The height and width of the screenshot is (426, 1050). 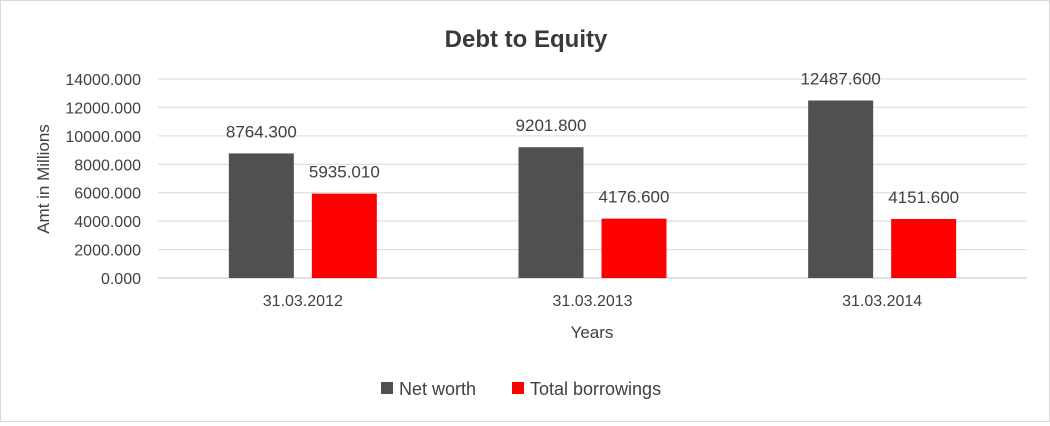 What do you see at coordinates (107, 165) in the screenshot?
I see `y-tick-label: 8000.000` at bounding box center [107, 165].